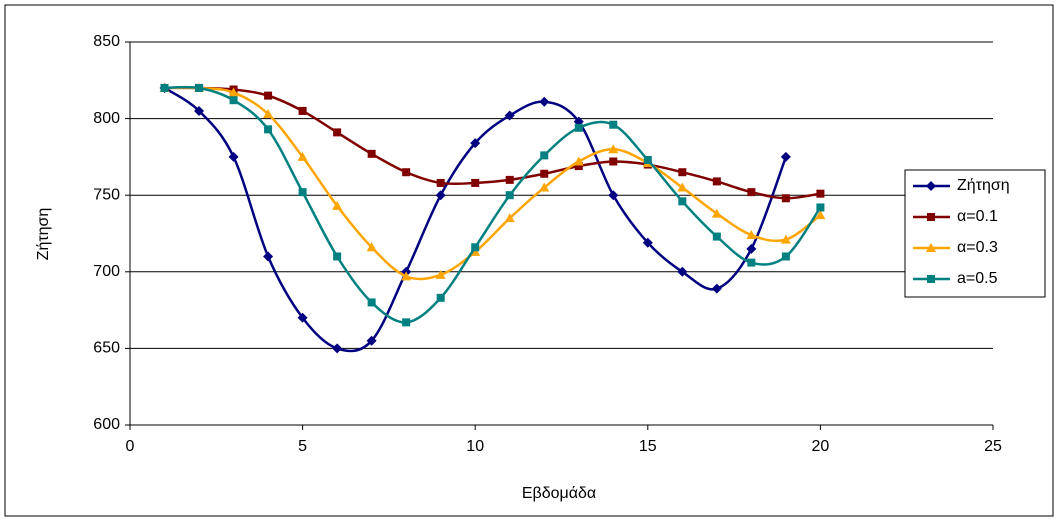 This screenshot has width=1059, height=527. I want to click on legend-label: Ζήτηση, so click(983, 185).